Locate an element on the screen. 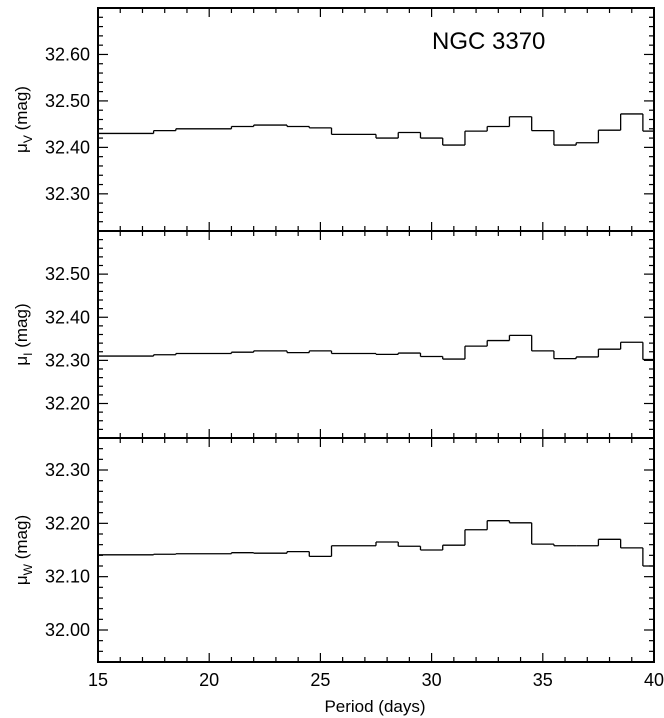 Image resolution: width=664 pixels, height=718 pixels. y-axis-label: μI (mag) is located at coordinates (23, 334).